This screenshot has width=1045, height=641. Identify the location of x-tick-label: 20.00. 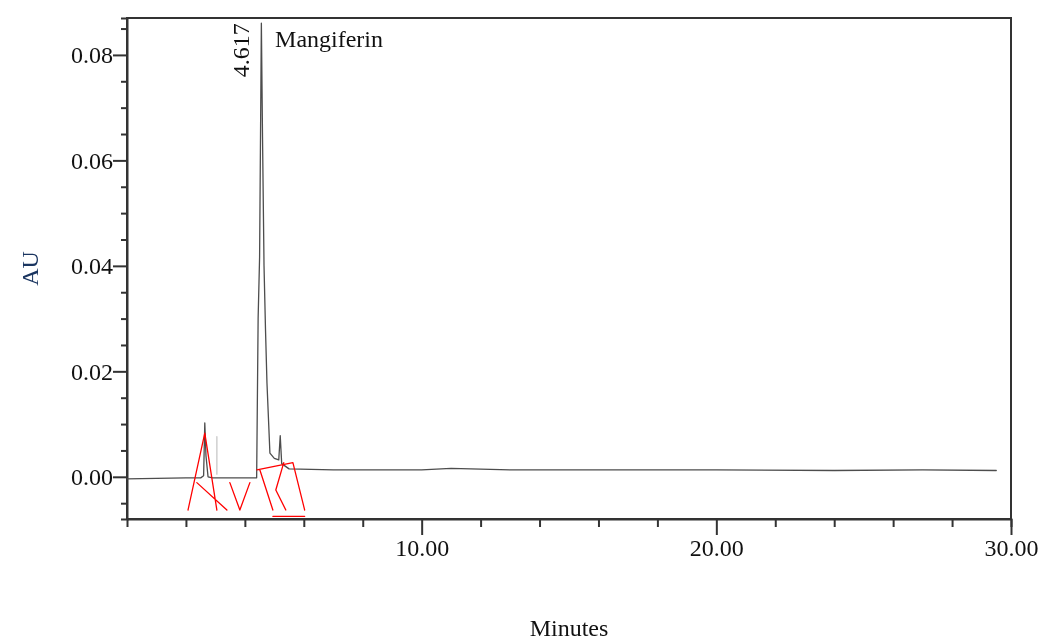
(716, 548).